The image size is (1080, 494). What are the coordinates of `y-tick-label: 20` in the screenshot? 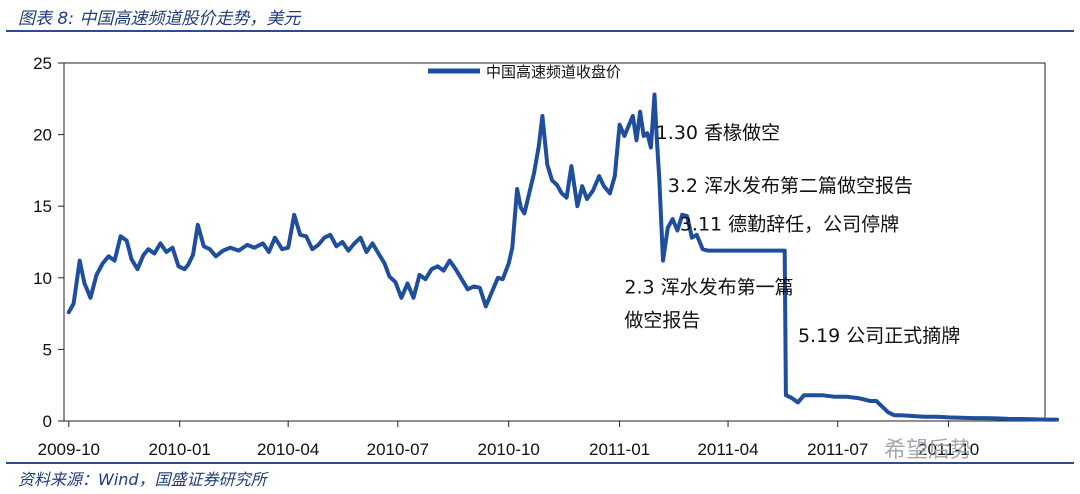 It's located at (42, 135).